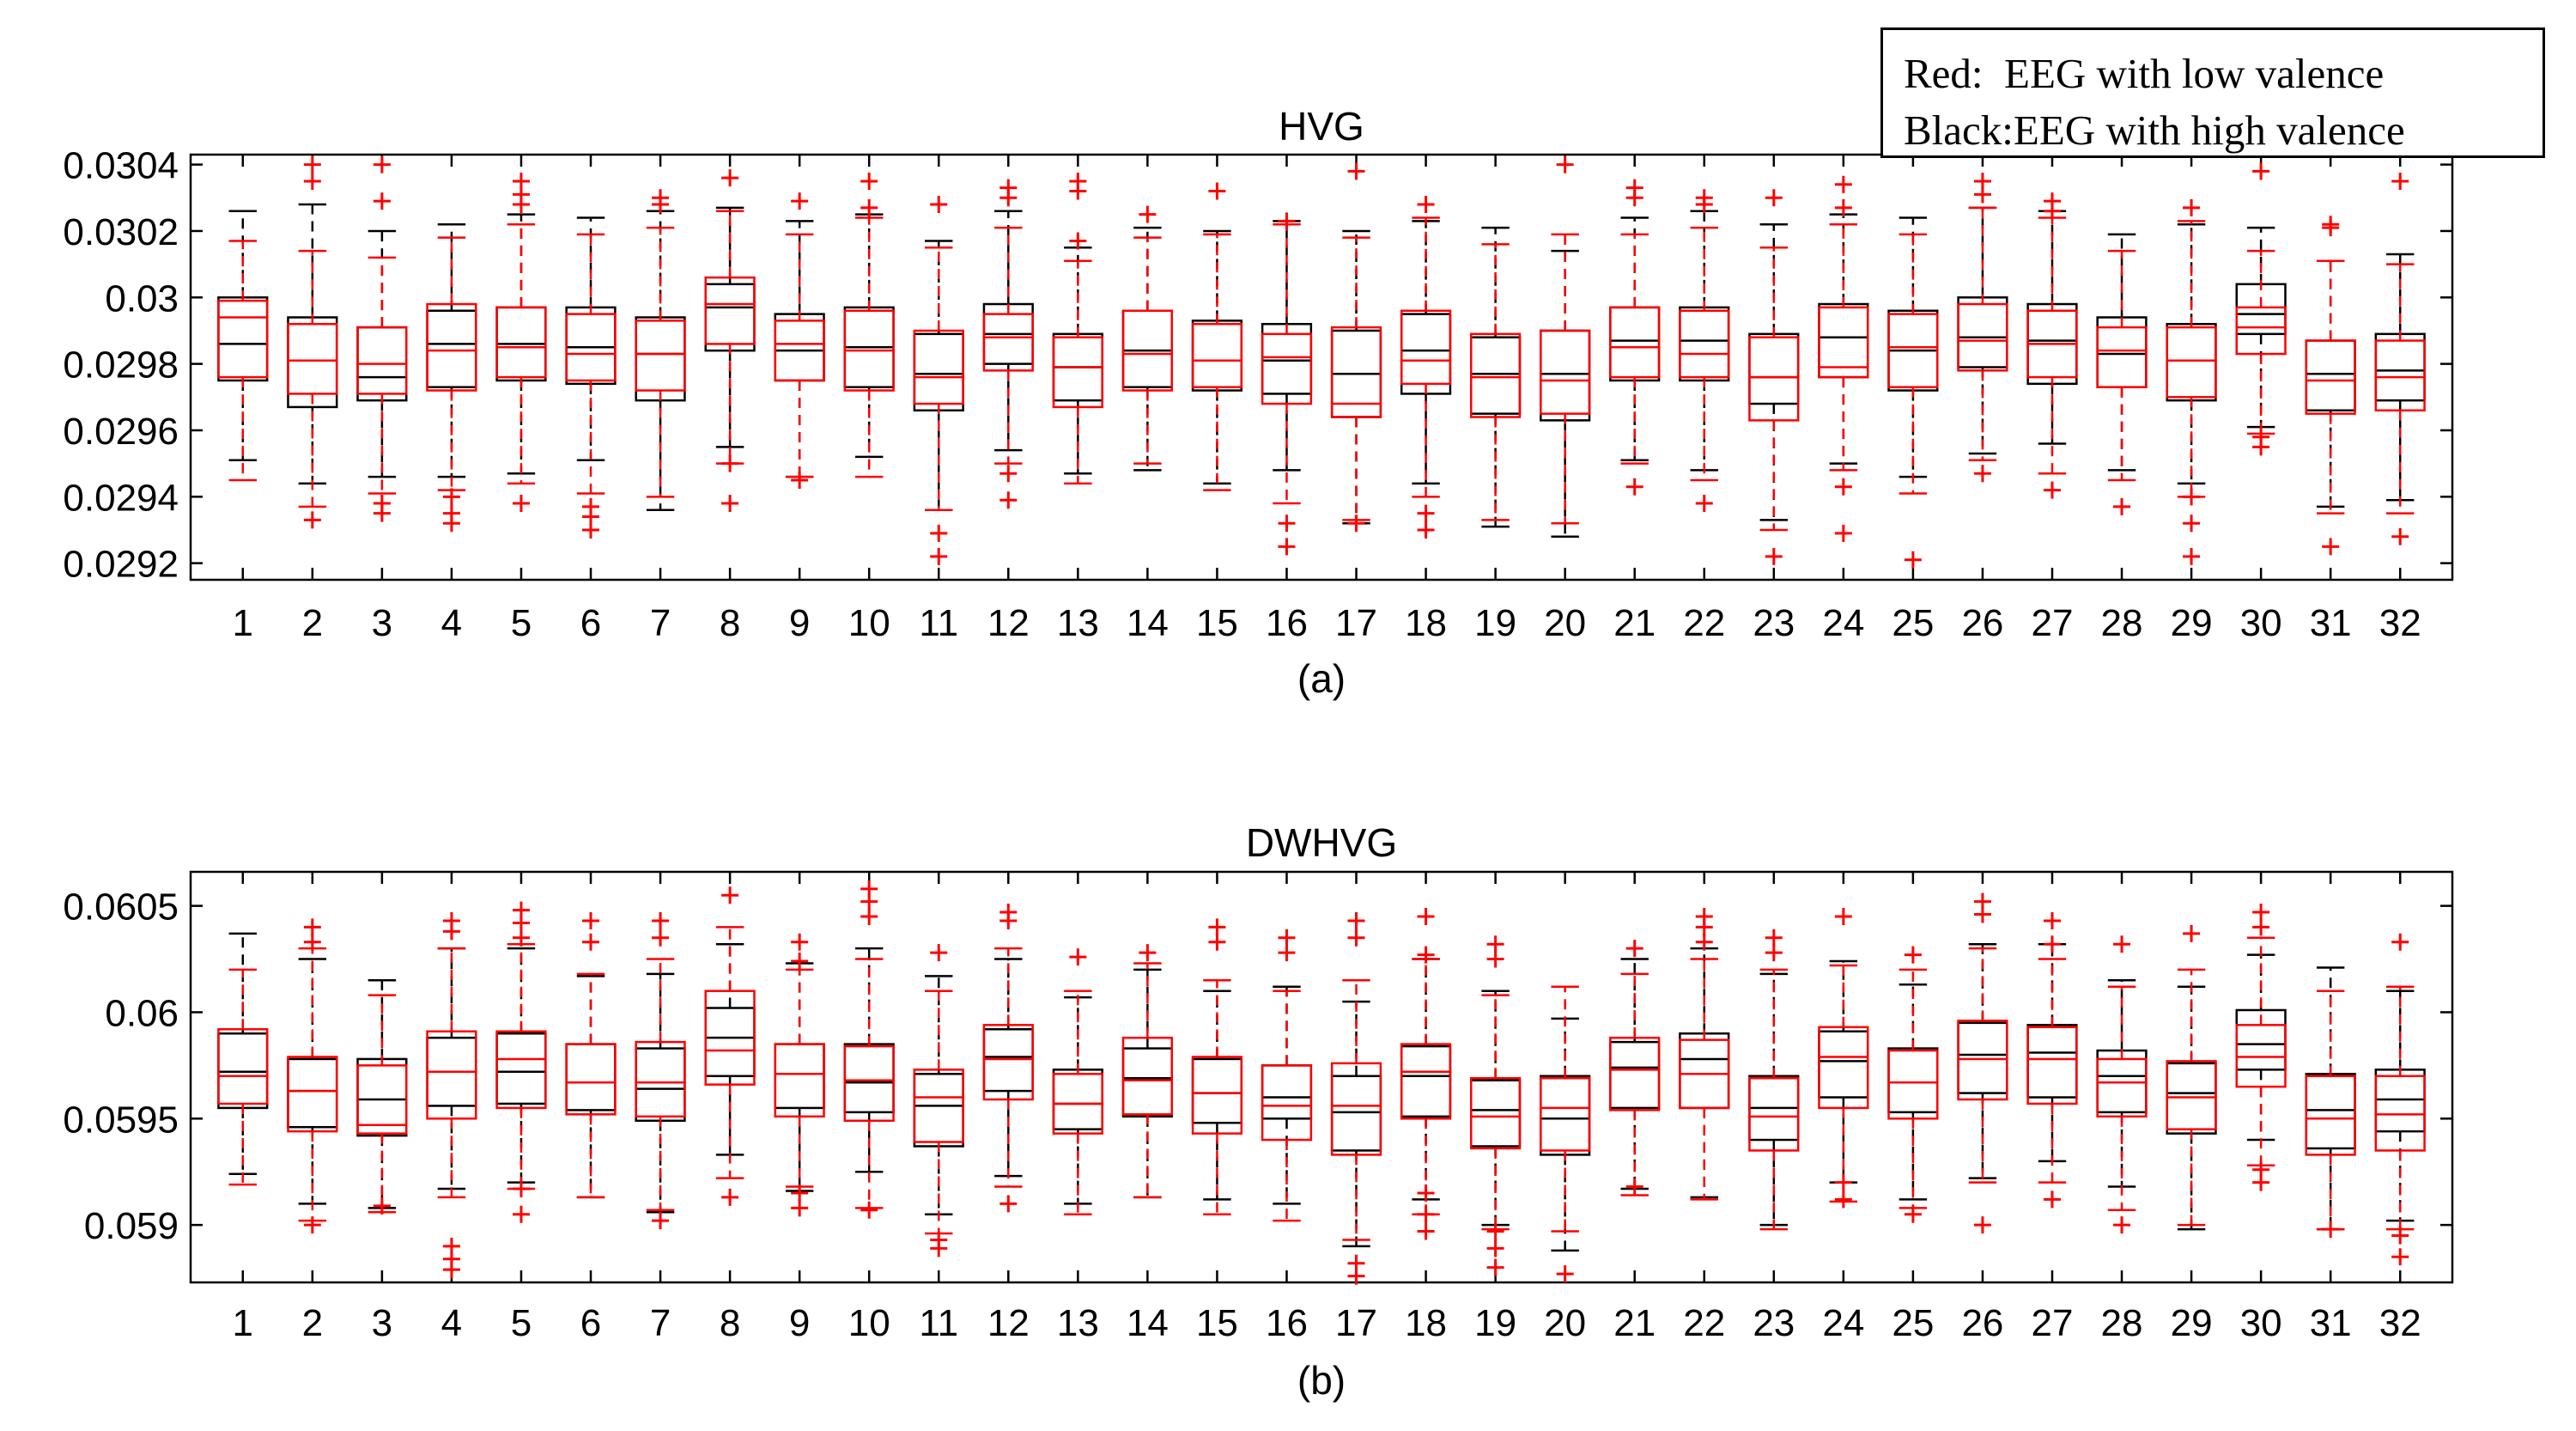 The height and width of the screenshot is (1431, 2576). I want to click on chart-caption: (b), so click(1321, 1380).